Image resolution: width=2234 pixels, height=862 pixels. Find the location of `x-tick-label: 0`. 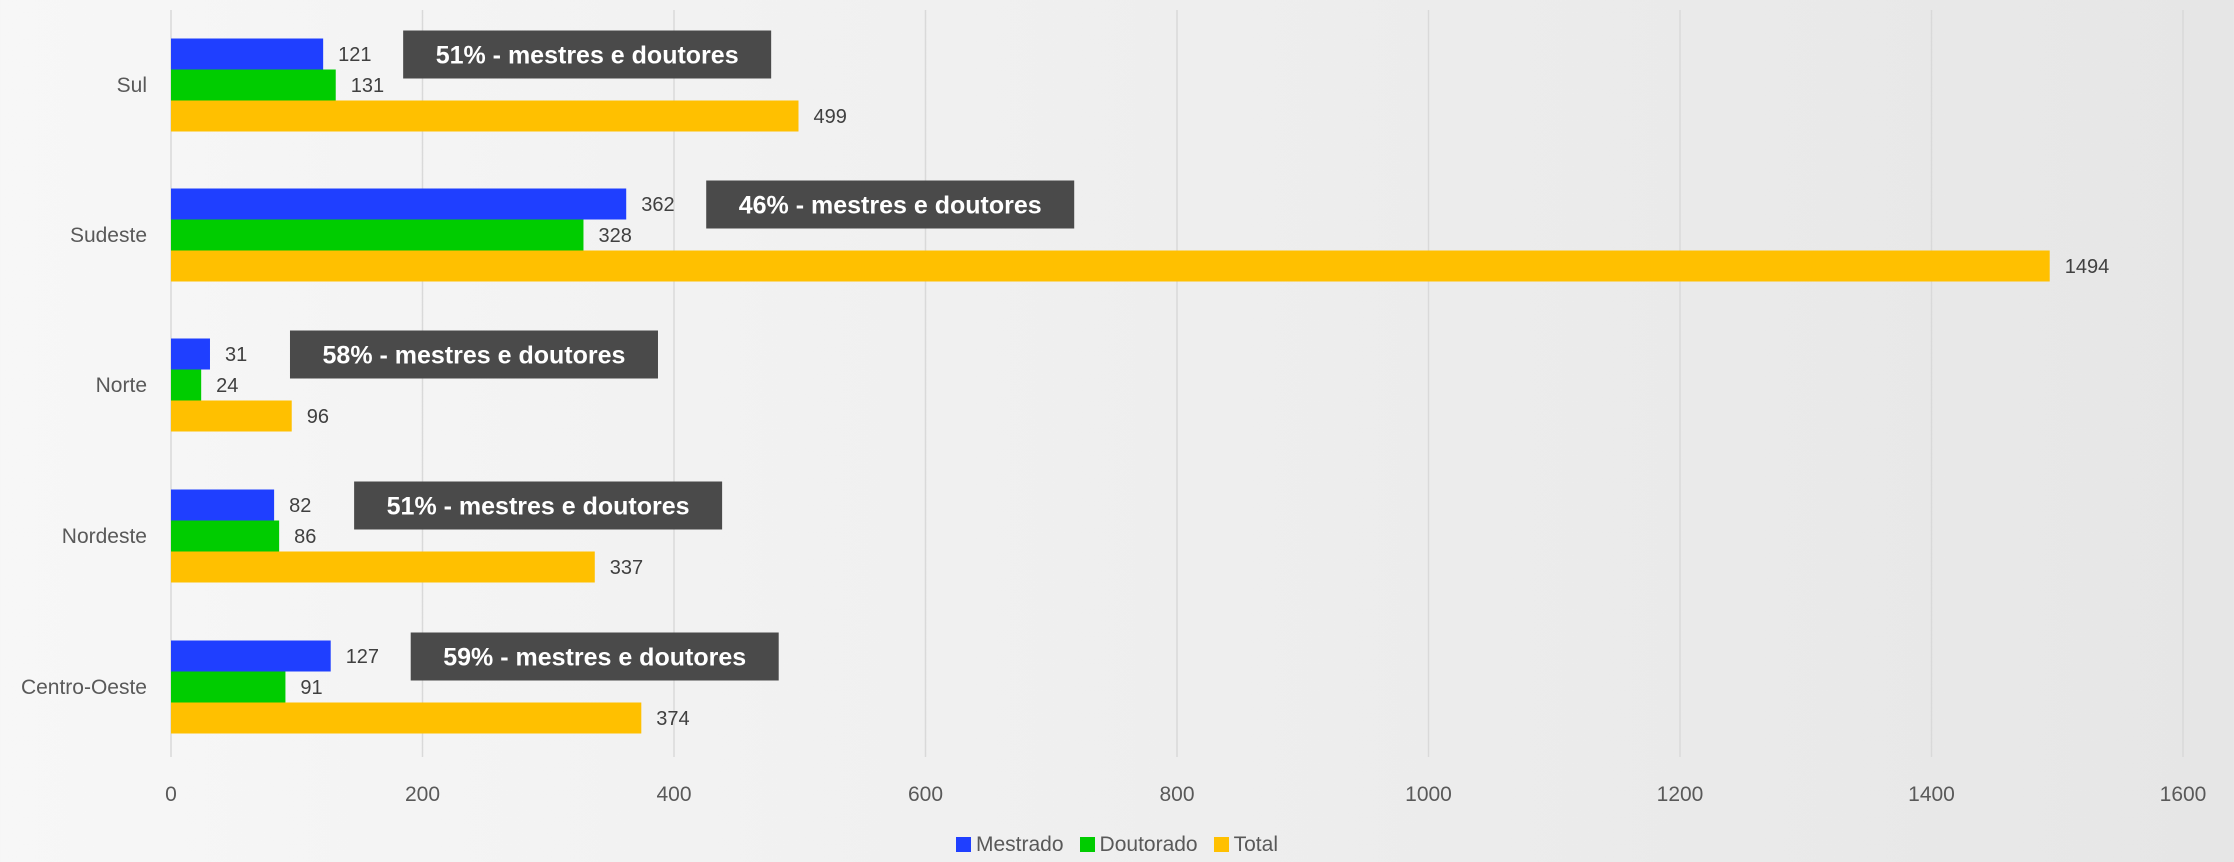

x-tick-label: 0 is located at coordinates (171, 794).